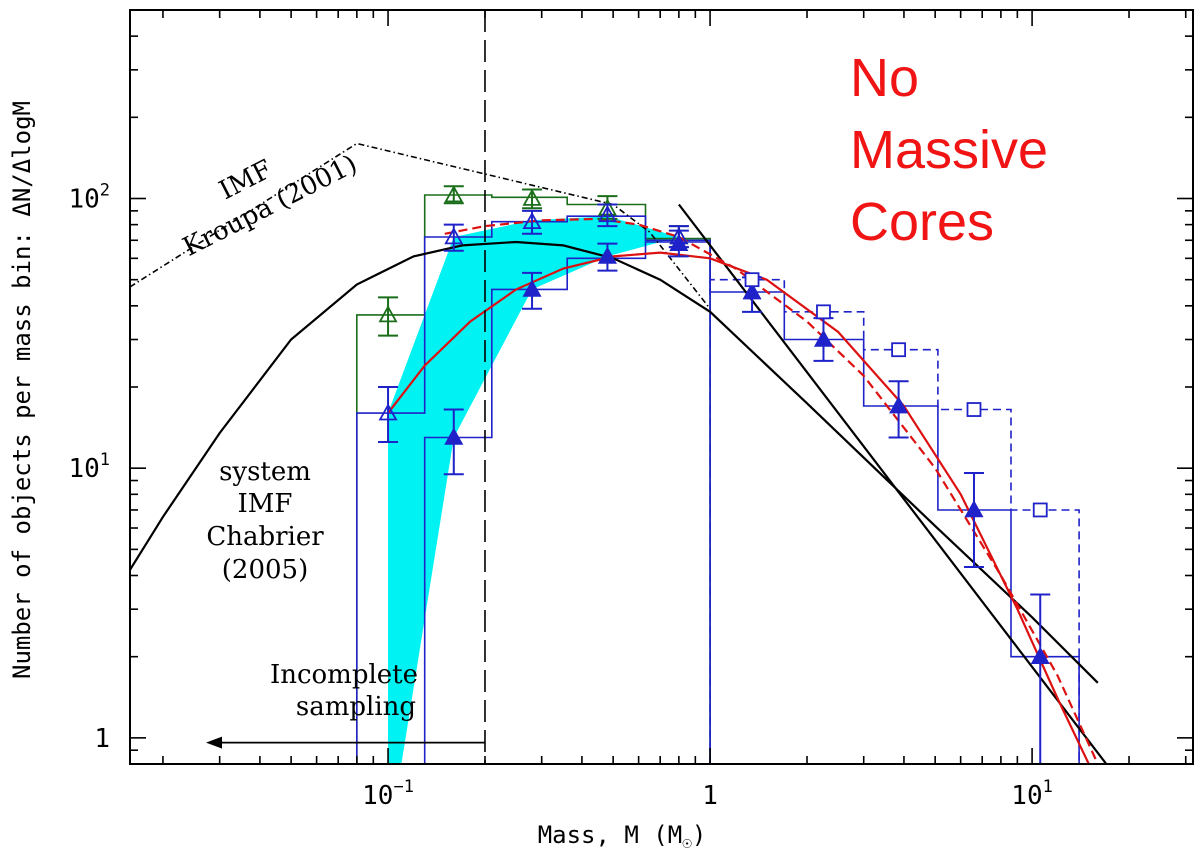  What do you see at coordinates (388, 794) in the screenshot?
I see `x-tick-label-0: 10⁻¹` at bounding box center [388, 794].